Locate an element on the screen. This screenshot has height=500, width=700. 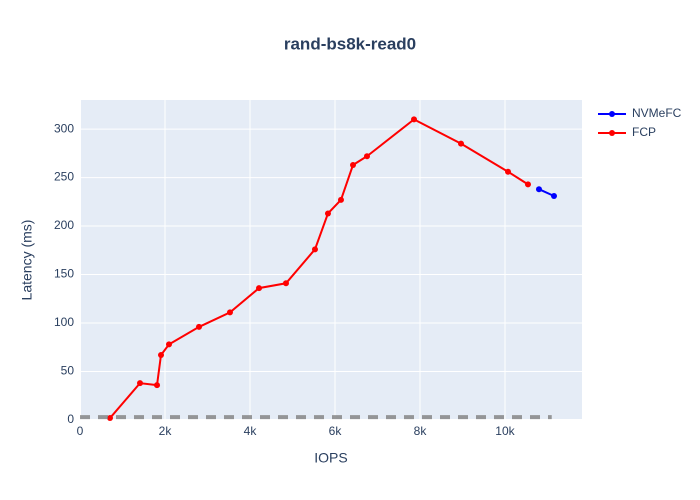
y-tick-label: 200 is located at coordinates (64, 225).